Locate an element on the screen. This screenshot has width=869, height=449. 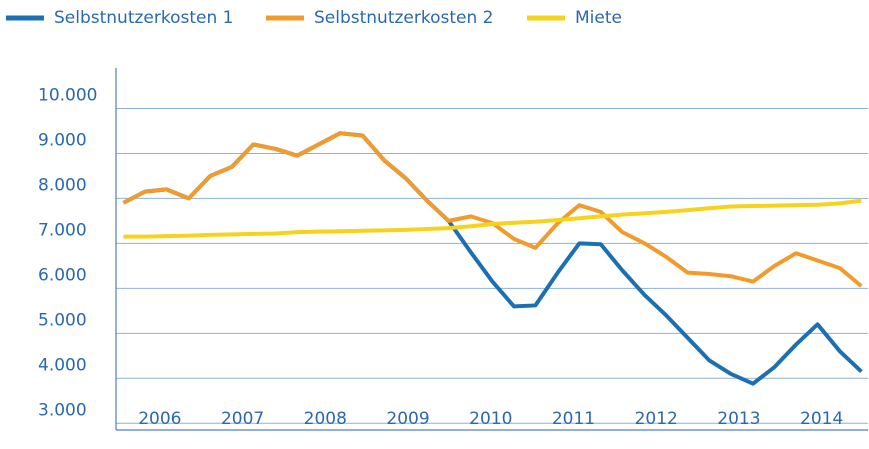
line-series is located at coordinates (492, 218).